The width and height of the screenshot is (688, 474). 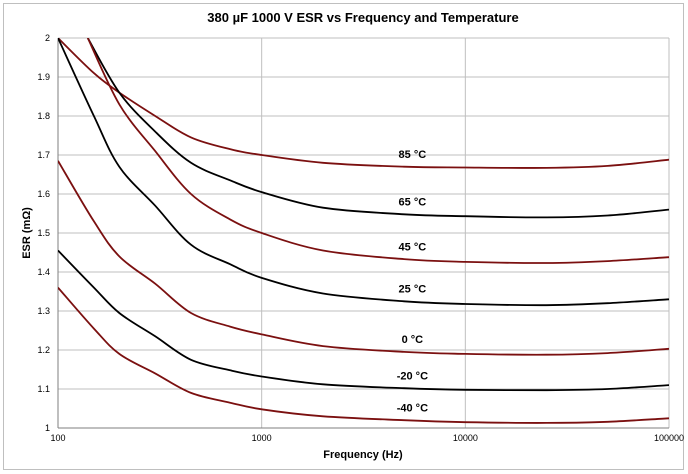 What do you see at coordinates (669, 438) in the screenshot?
I see `x-tick-label: 100000` at bounding box center [669, 438].